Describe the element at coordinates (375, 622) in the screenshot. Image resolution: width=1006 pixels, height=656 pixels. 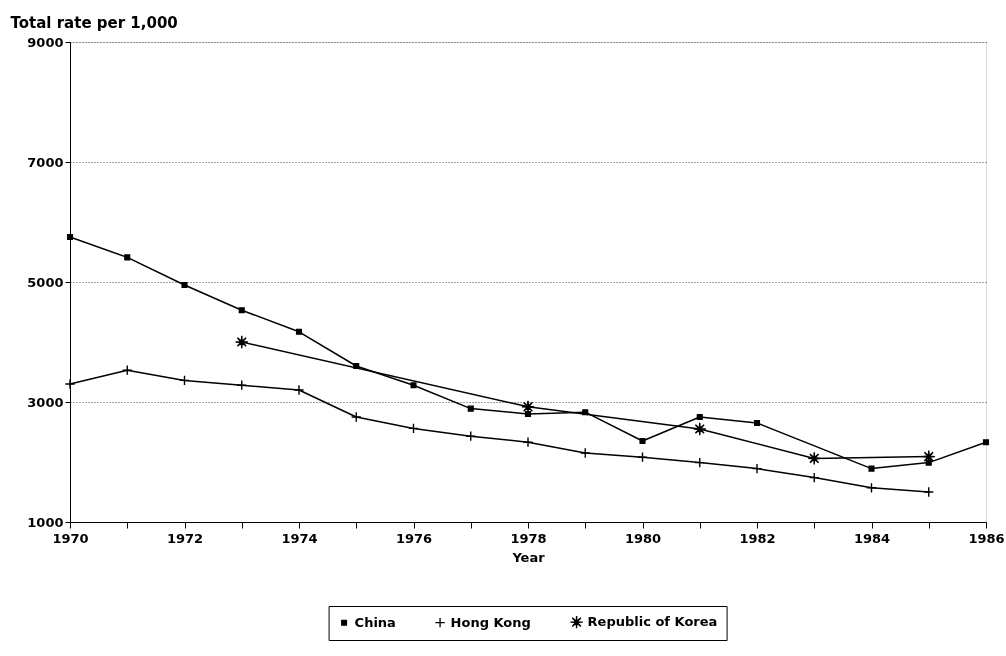
I see `legend-label: China` at that location.